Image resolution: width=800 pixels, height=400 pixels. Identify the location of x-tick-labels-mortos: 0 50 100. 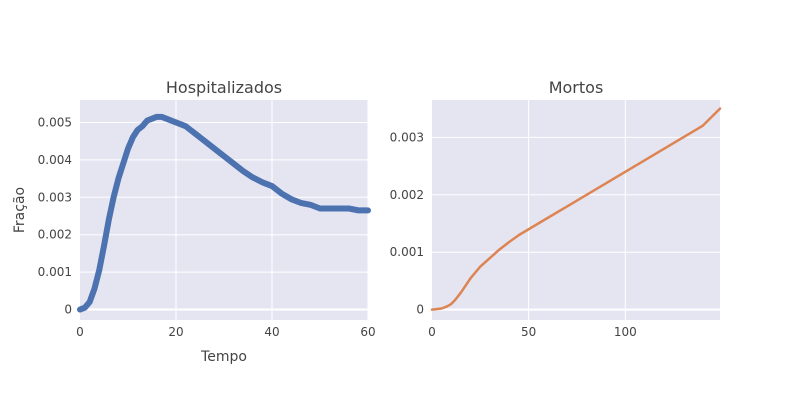
(532, 332).